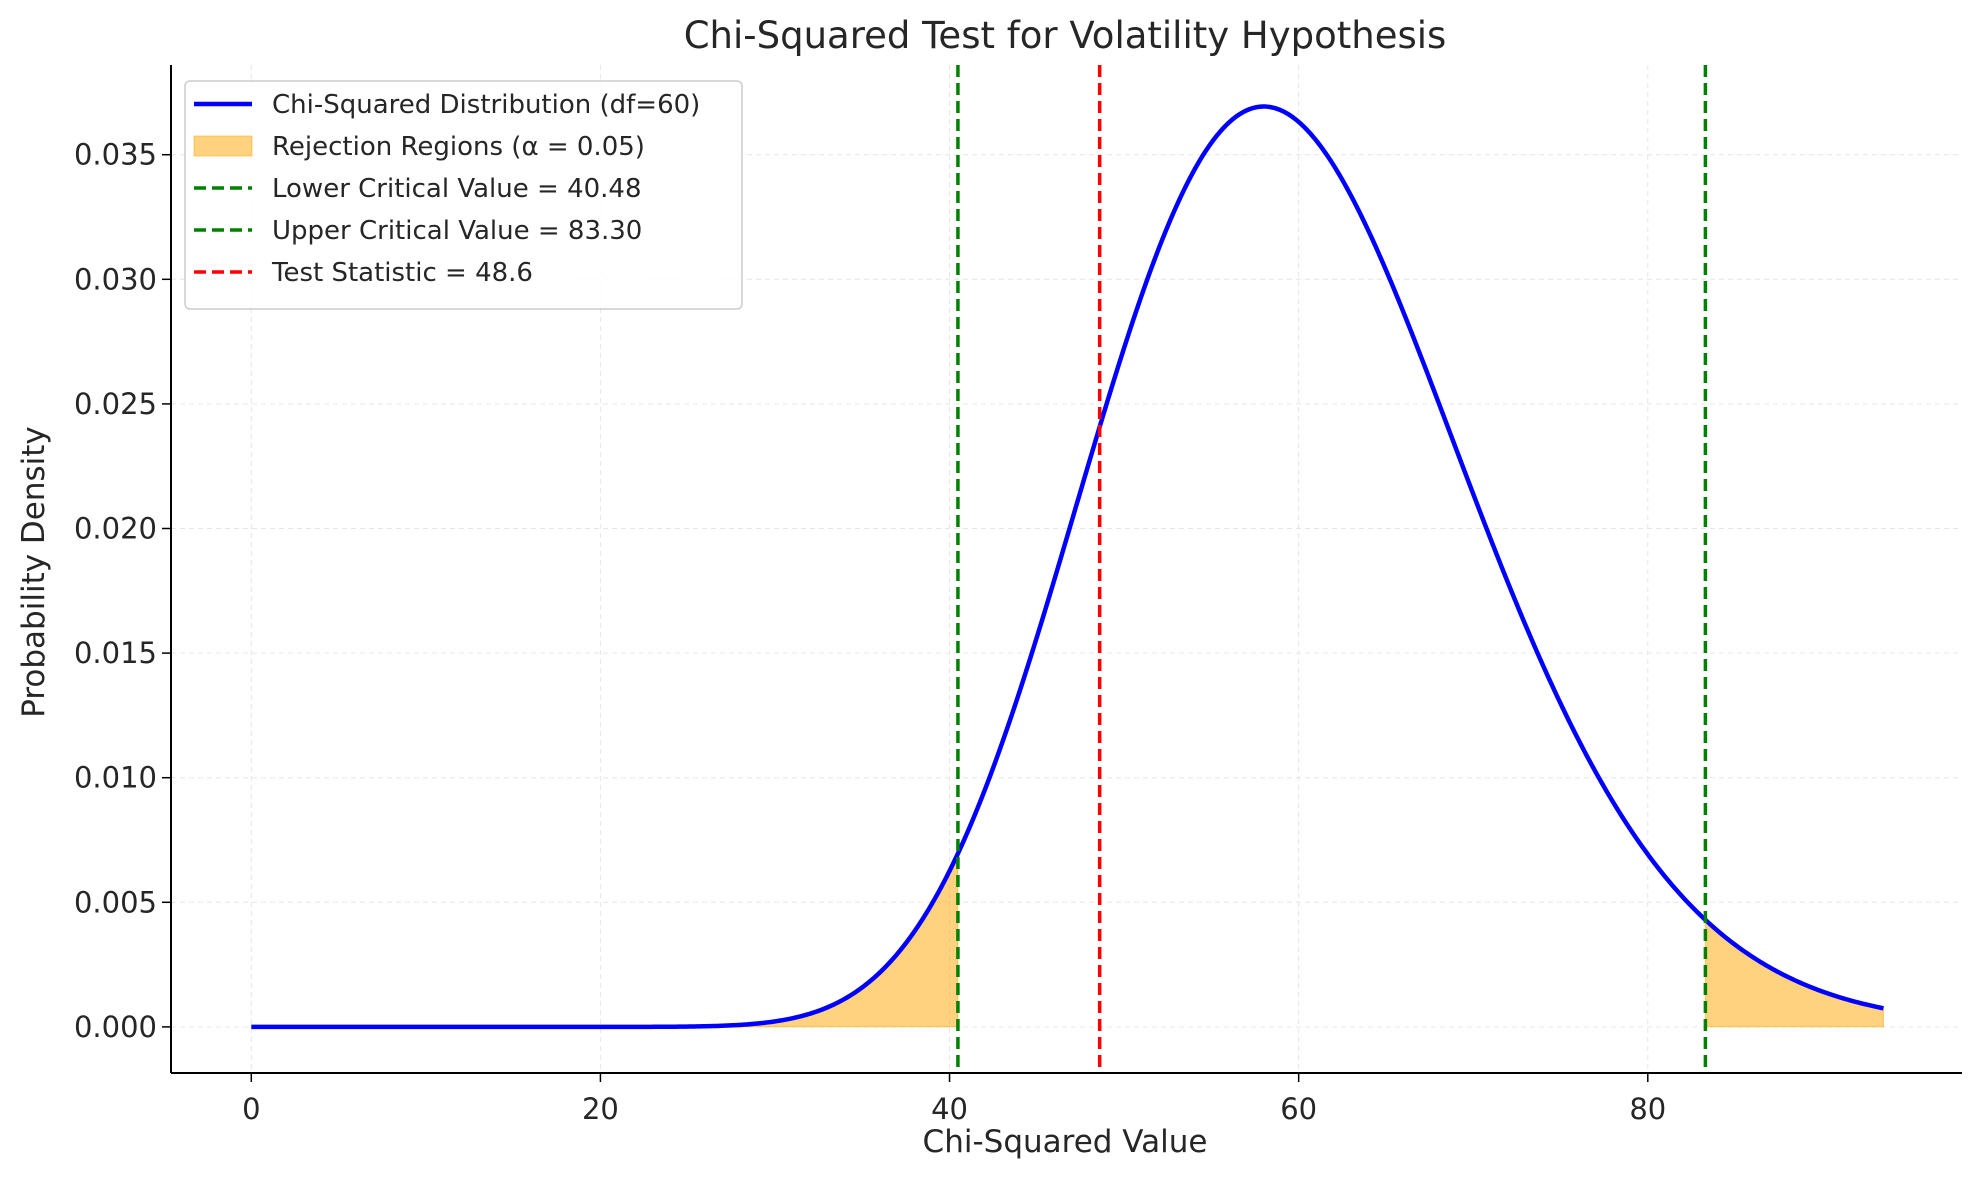  What do you see at coordinates (115, 529) in the screenshot?
I see `y-tick-label: 0.020` at bounding box center [115, 529].